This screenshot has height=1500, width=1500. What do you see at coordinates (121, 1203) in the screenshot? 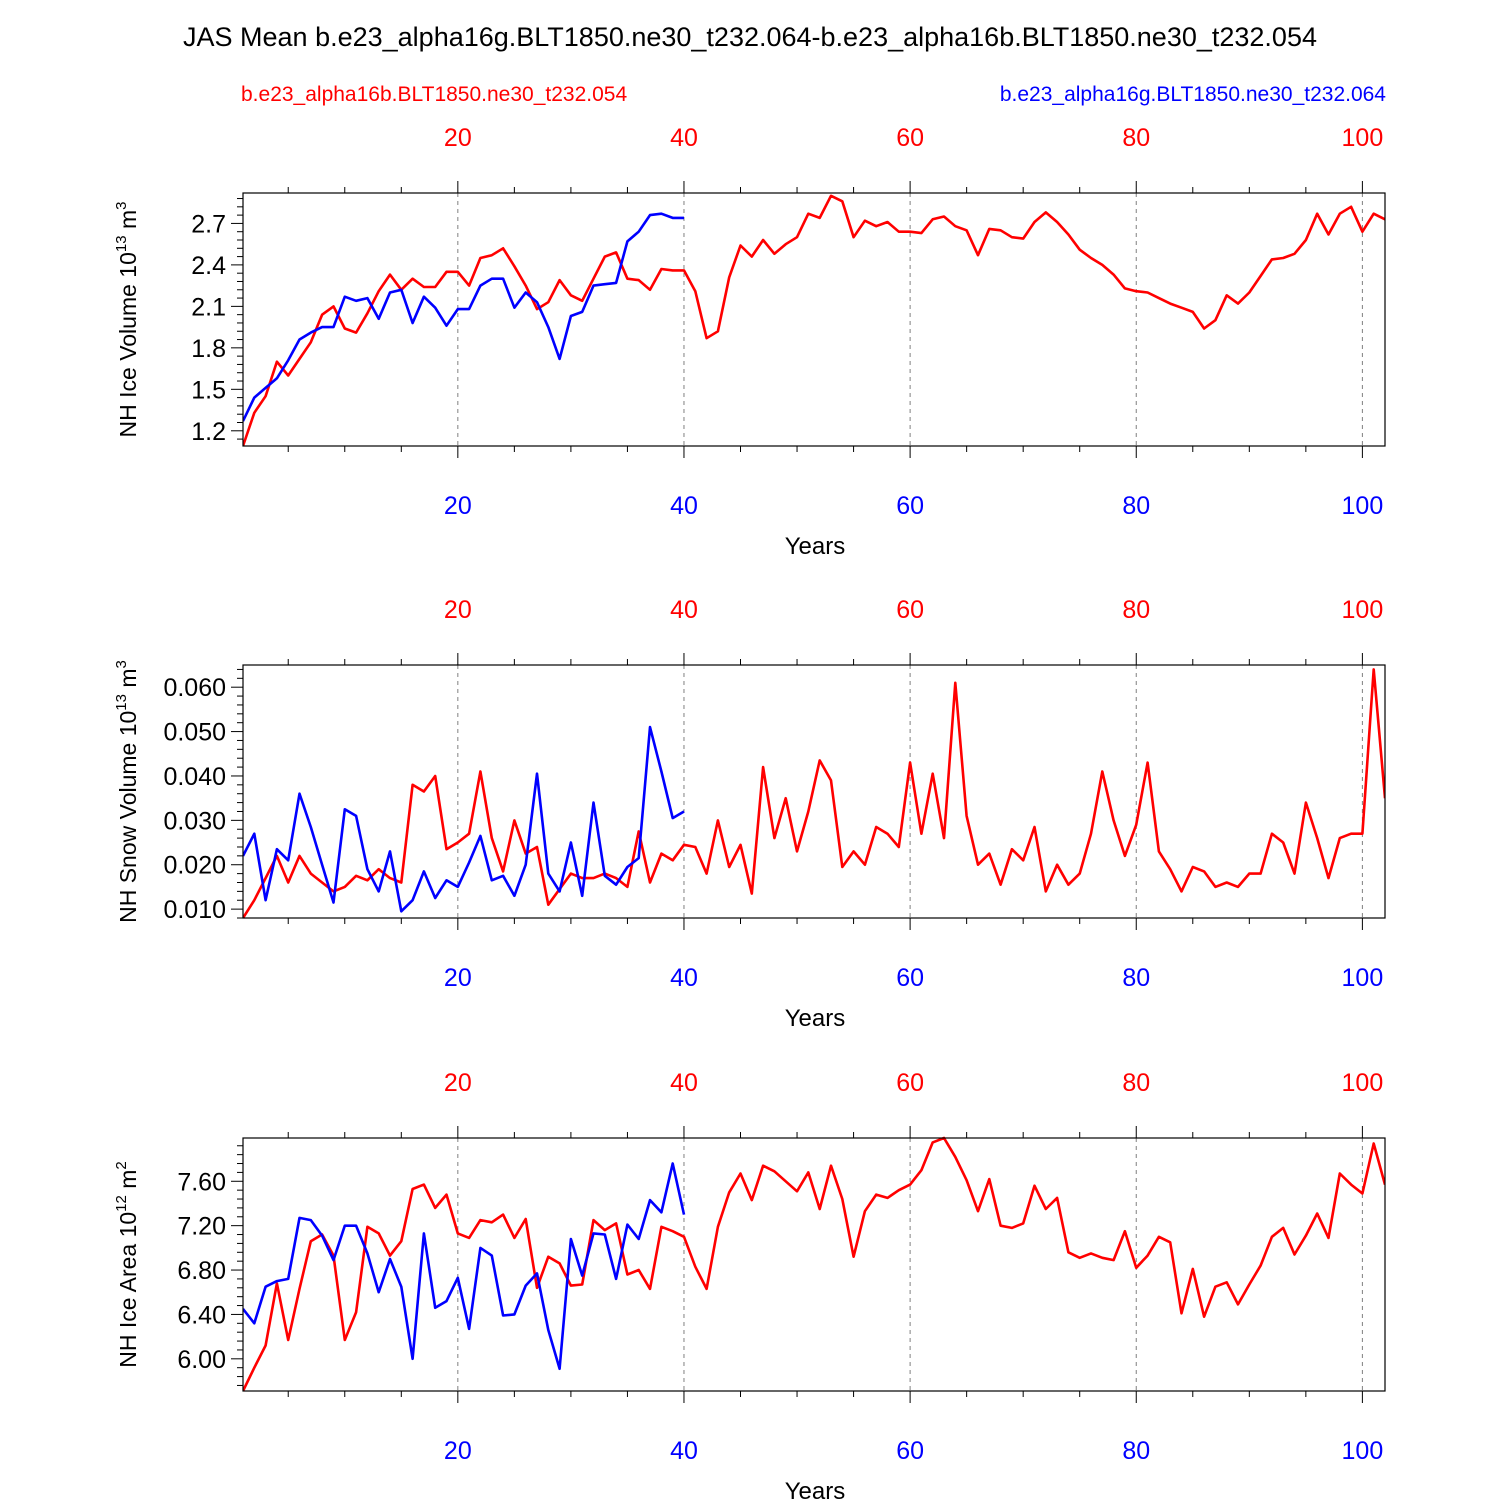
I see `y-axis-title-exponent: 12` at bounding box center [121, 1203].